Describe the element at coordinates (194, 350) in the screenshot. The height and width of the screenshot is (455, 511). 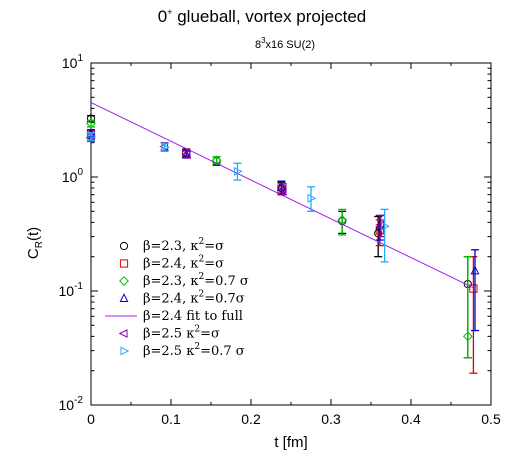
I see `legend-label: β=2.5 κ2=0.7 σ` at that location.